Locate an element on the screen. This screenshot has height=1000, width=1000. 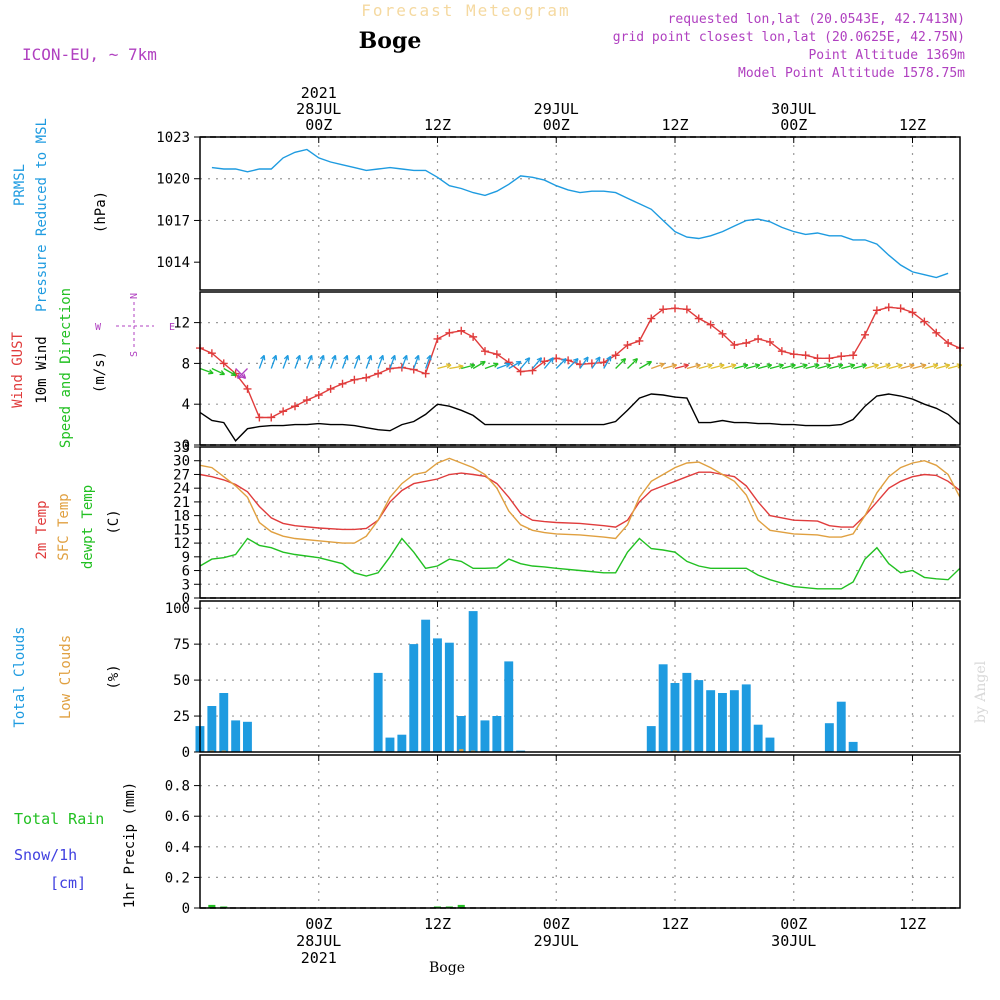
temp-unit: (C) is located at coordinates (114, 521).